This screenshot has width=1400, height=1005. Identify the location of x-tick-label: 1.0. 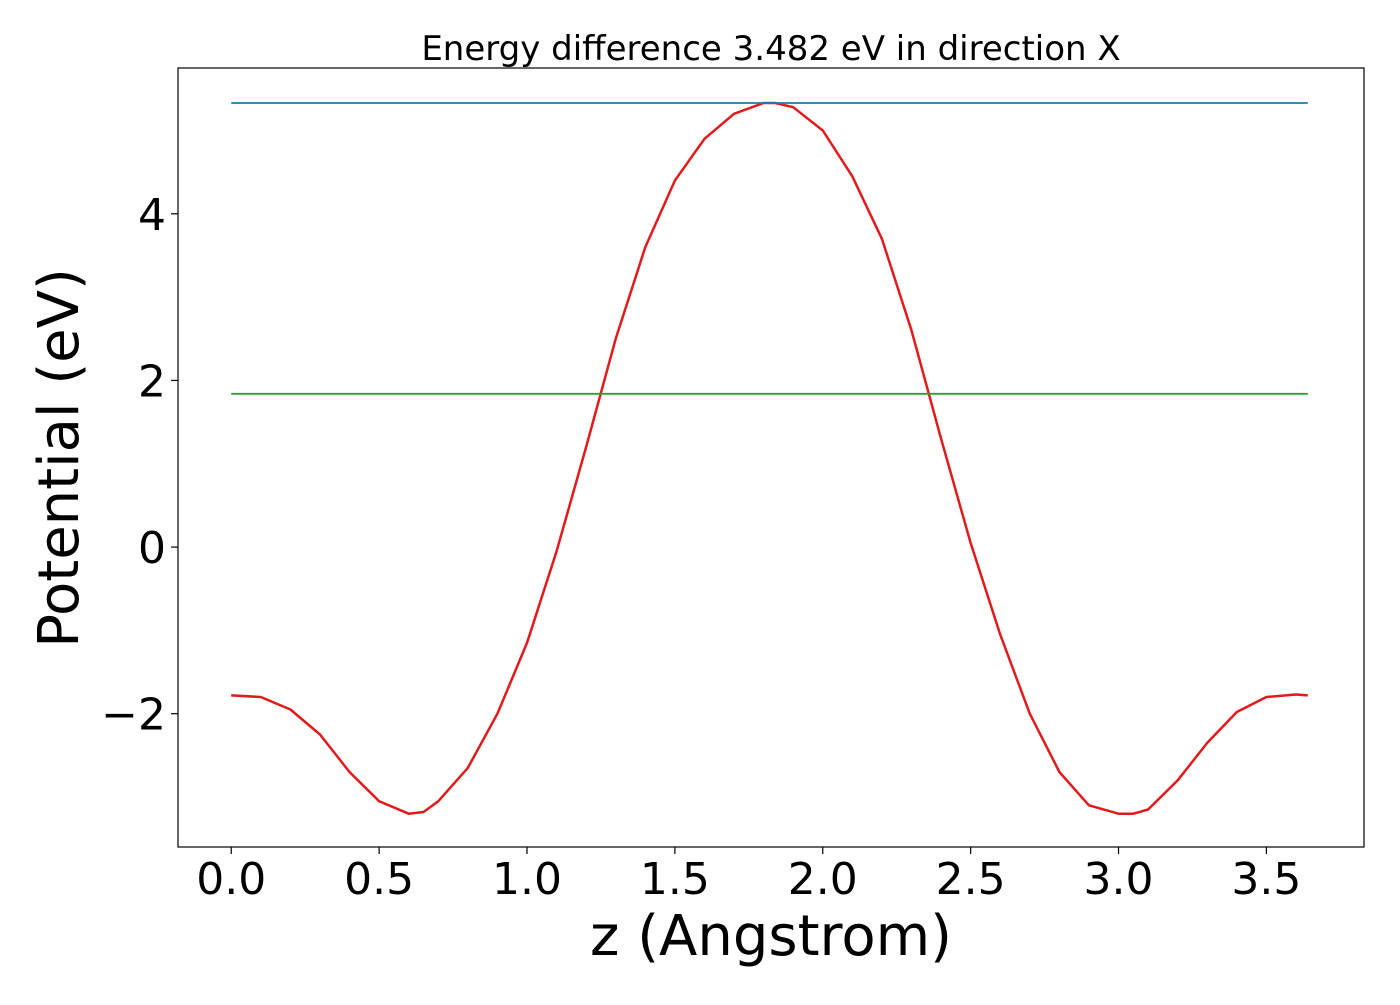
(527, 879).